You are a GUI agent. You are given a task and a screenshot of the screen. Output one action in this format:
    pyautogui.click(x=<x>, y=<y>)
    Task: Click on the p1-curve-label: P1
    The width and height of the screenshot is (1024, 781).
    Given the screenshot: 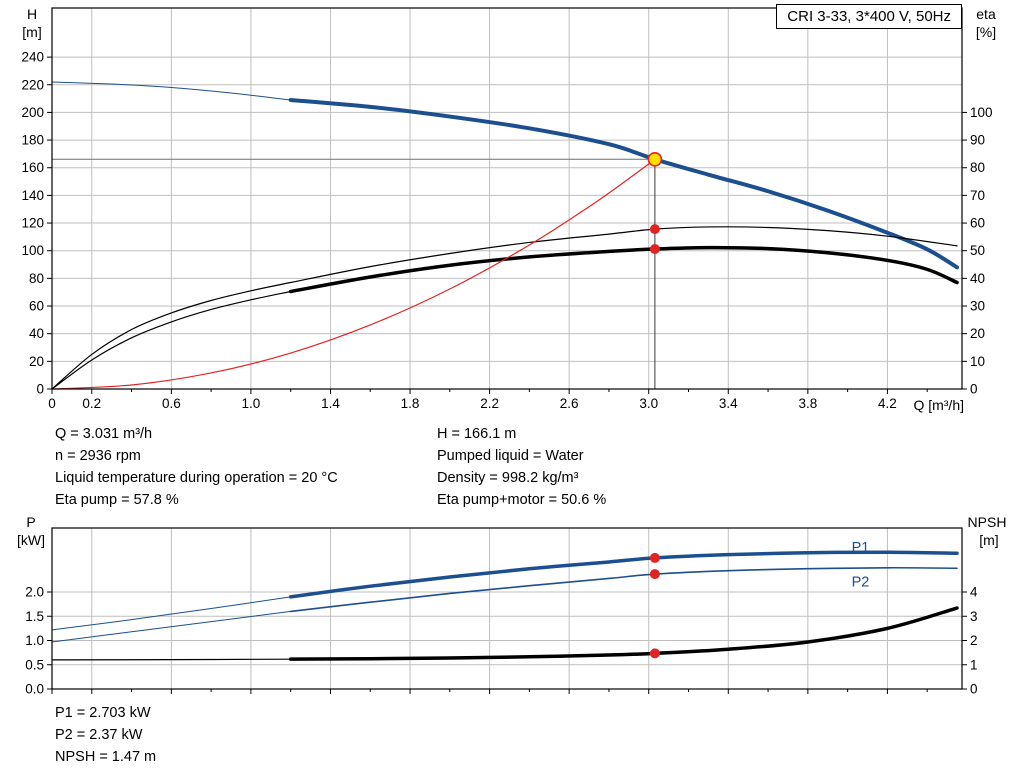 What is the action you would take?
    pyautogui.click(x=861, y=548)
    